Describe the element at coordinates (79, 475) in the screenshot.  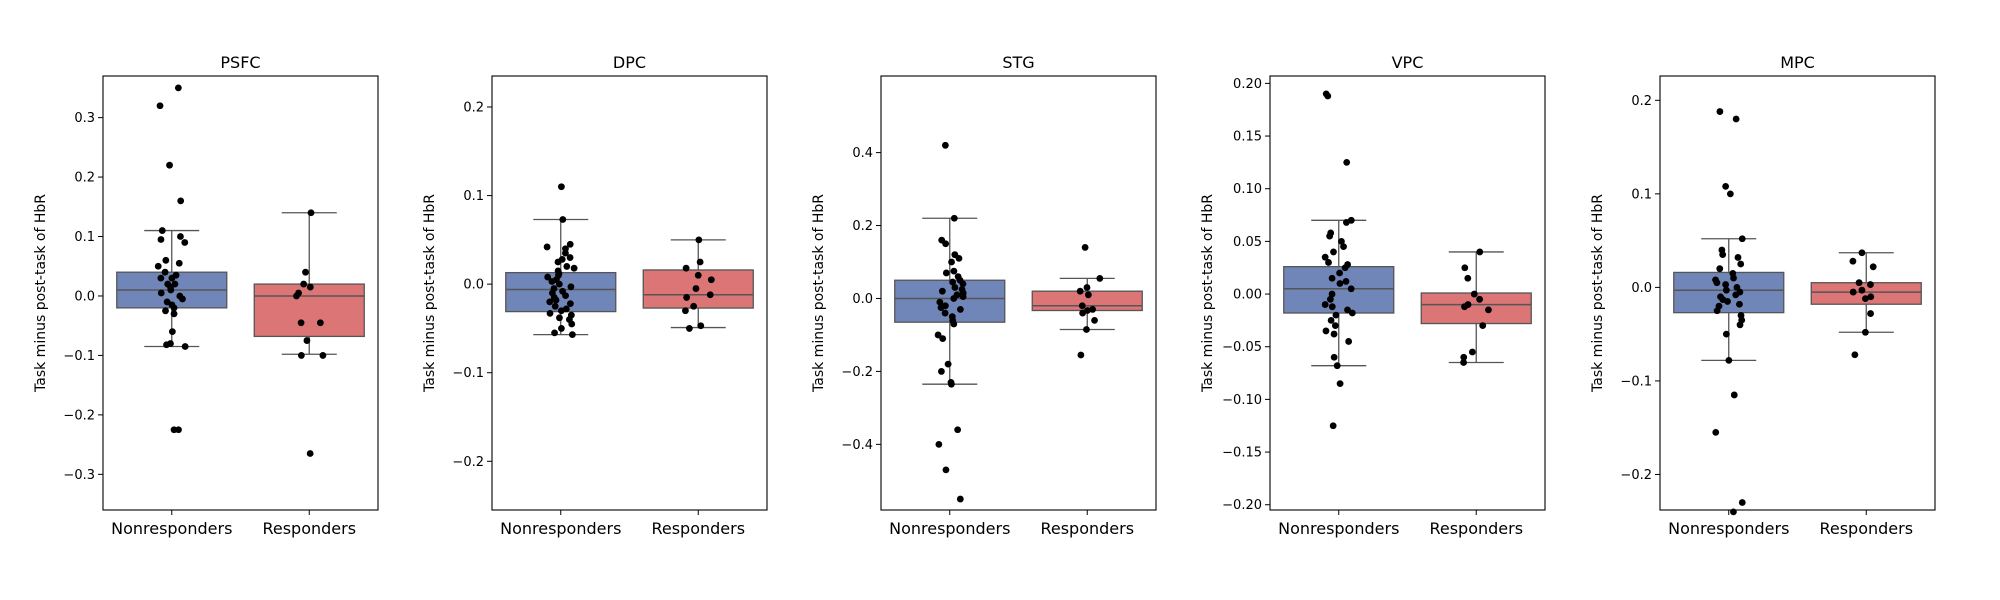
I see `y-tick-label: −0.3` at that location.